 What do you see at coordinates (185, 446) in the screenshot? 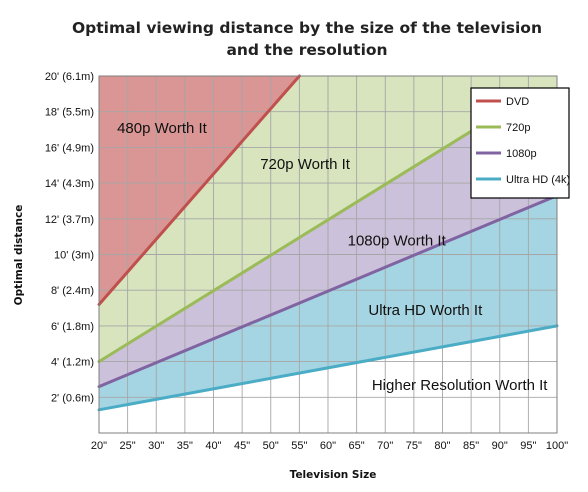
I see `x-tick-label: 35"` at bounding box center [185, 446].